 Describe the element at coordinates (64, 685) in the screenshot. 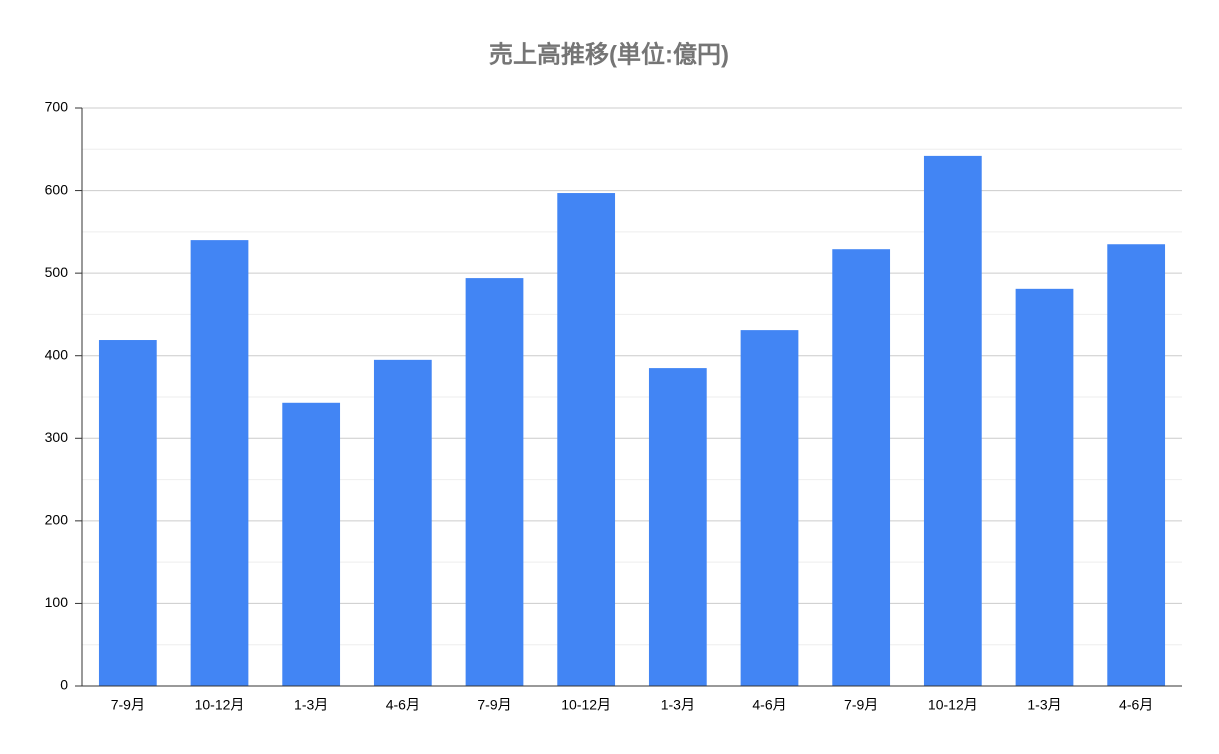

I see `y-tick-label: 0` at that location.